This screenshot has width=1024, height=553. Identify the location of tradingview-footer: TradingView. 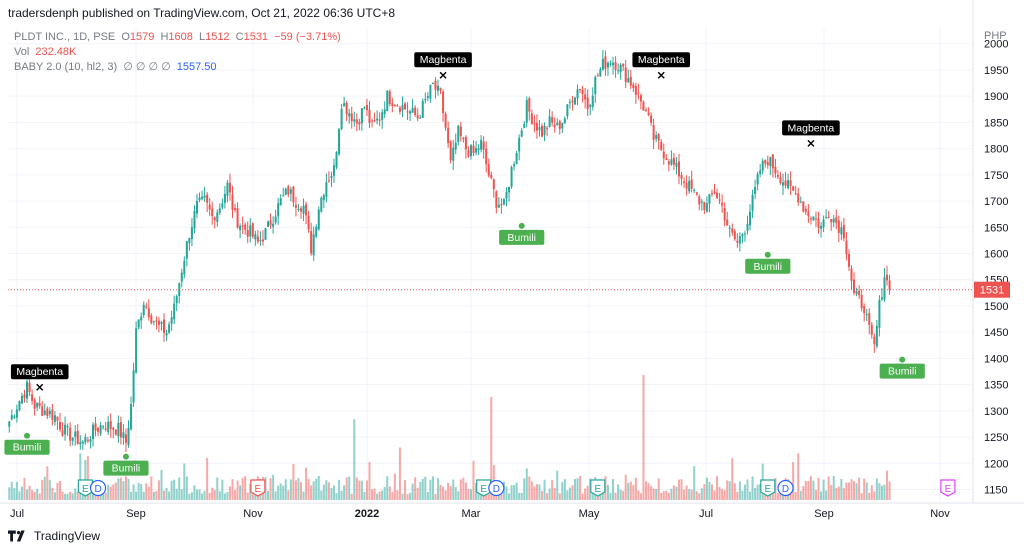
(54, 536).